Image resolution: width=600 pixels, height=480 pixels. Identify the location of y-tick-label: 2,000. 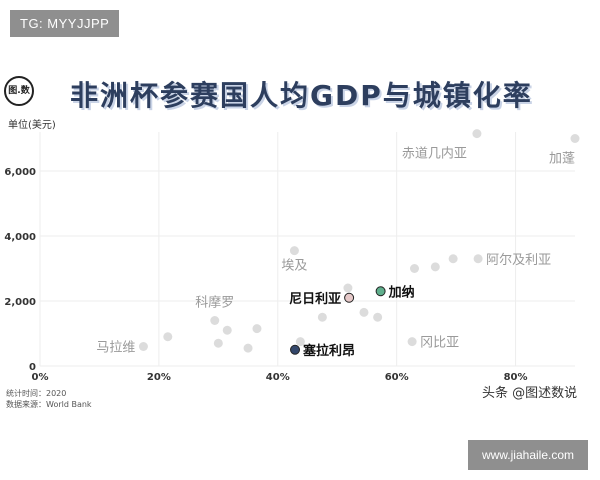
(20, 302).